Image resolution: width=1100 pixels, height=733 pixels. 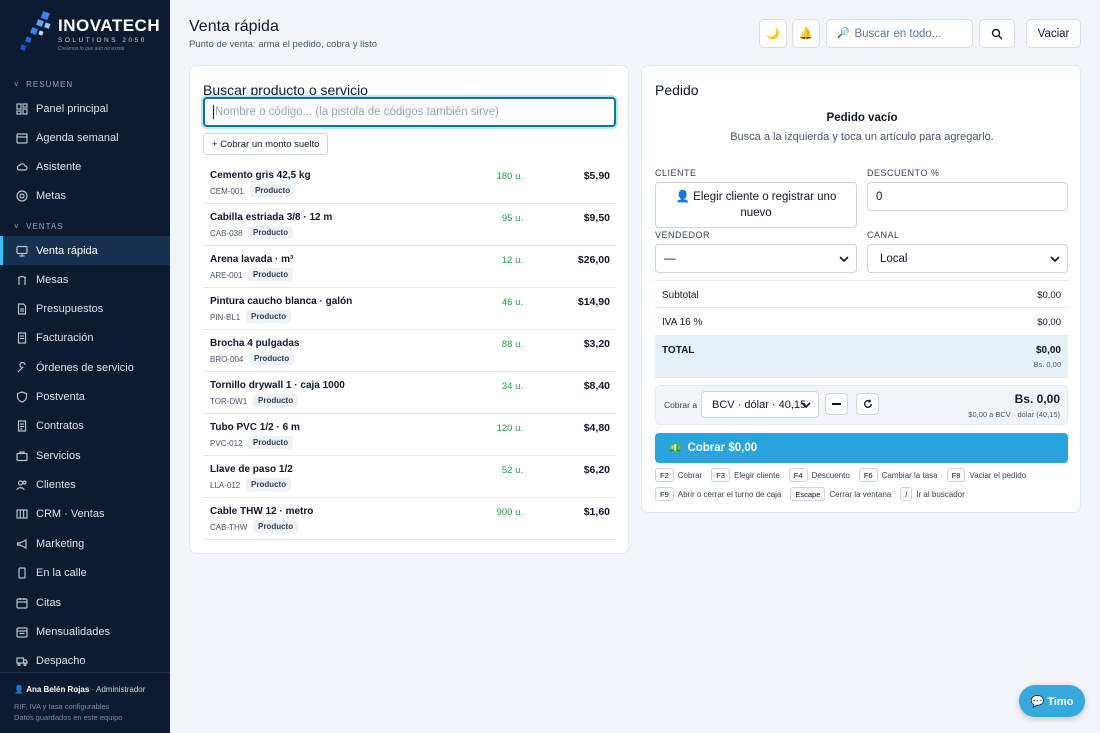 I want to click on sidebar-item-label: Despacho, so click(x=61, y=660).